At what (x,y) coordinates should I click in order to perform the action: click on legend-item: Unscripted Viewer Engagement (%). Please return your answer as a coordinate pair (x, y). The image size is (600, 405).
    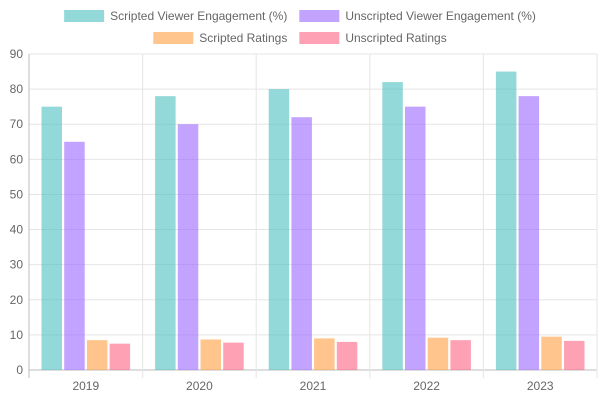
    Looking at the image, I should click on (417, 16).